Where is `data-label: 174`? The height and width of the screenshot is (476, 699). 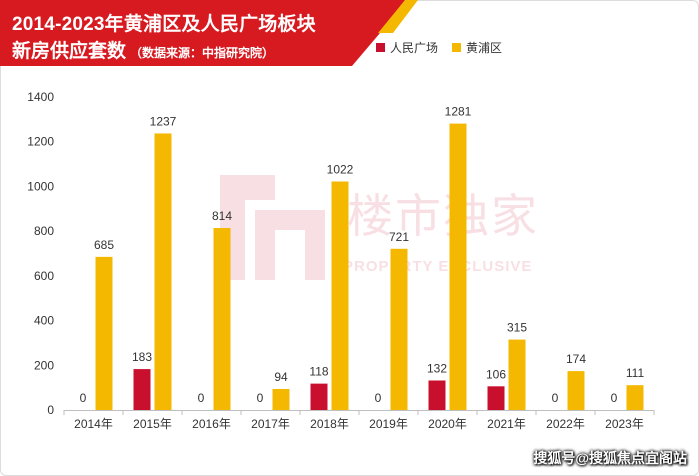 data-label: 174 is located at coordinates (576, 359).